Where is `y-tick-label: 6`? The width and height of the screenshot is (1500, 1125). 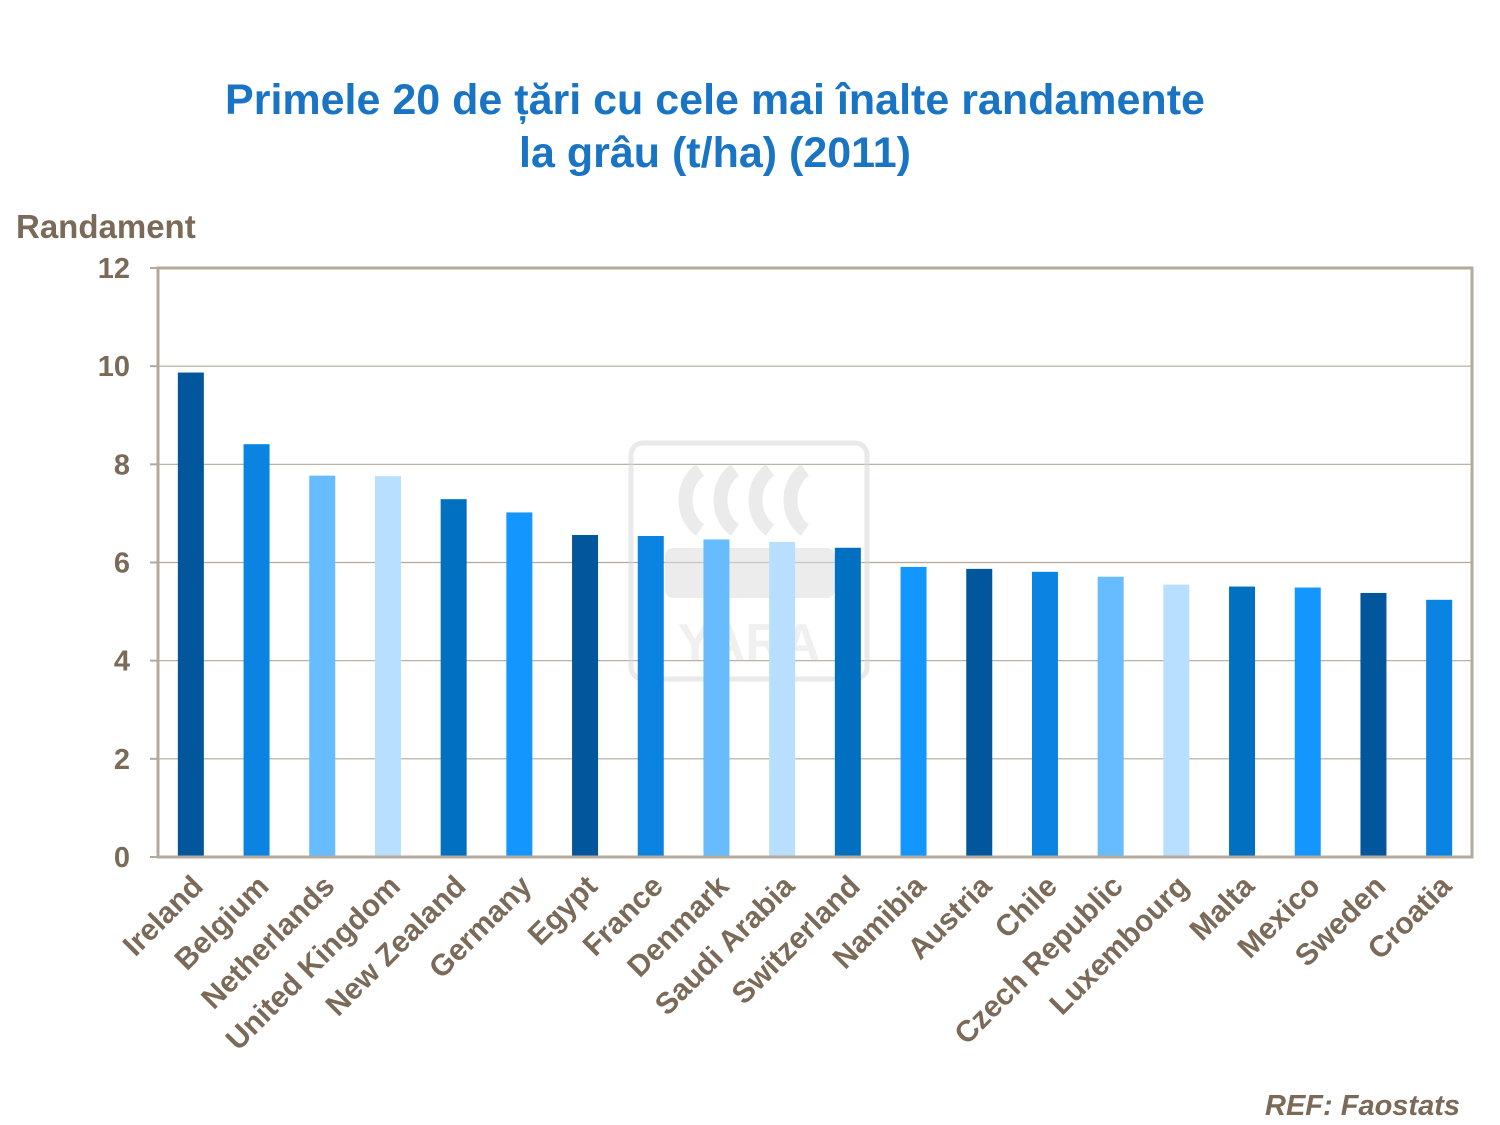 y-tick-label: 6 is located at coordinates (122, 564).